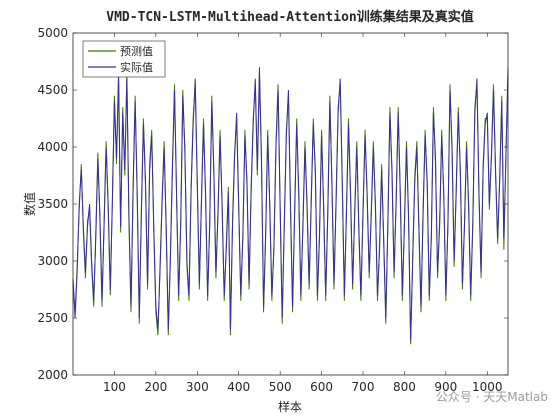 The image size is (560, 420). What do you see at coordinates (321, 387) in the screenshot?
I see `x-tick-label: 600` at bounding box center [321, 387].